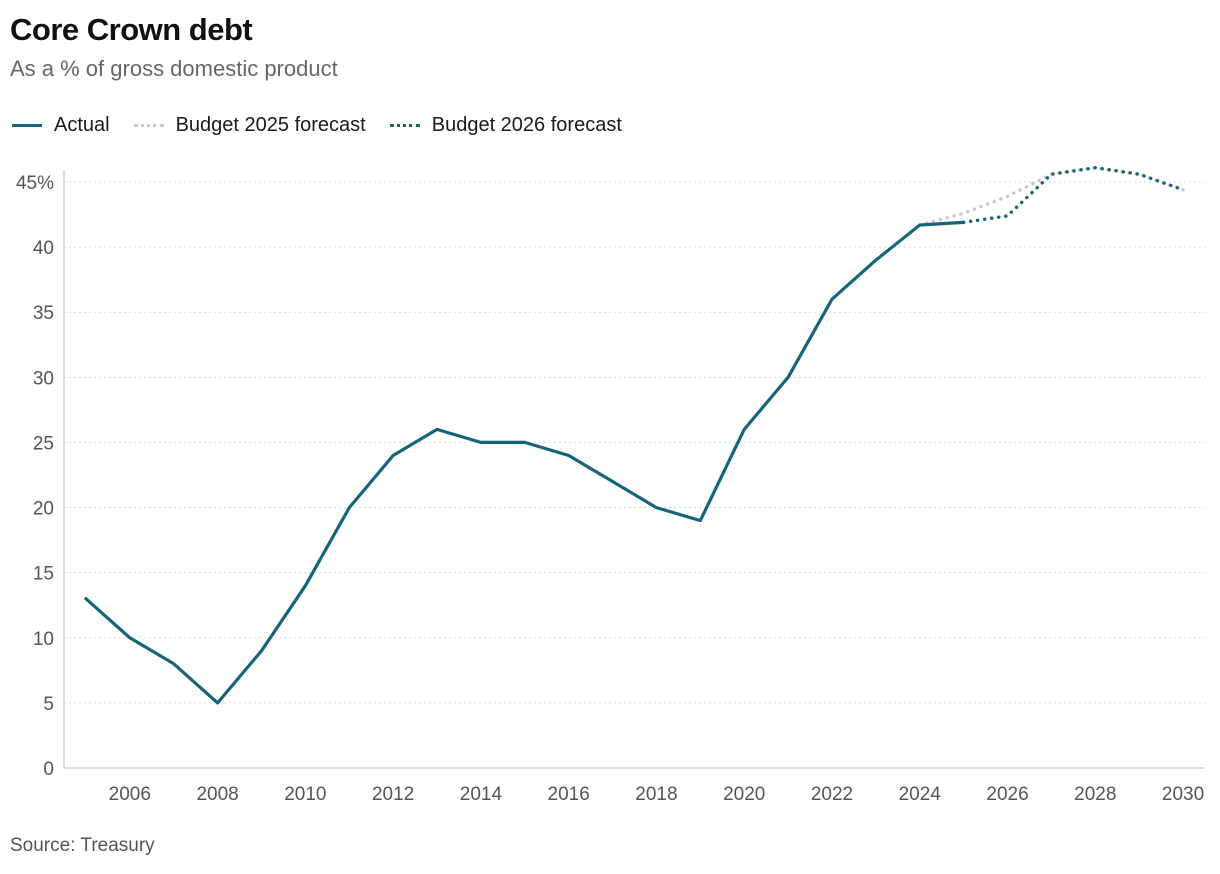 This screenshot has width=1220, height=874. I want to click on y-tick-label: 10, so click(43, 639).